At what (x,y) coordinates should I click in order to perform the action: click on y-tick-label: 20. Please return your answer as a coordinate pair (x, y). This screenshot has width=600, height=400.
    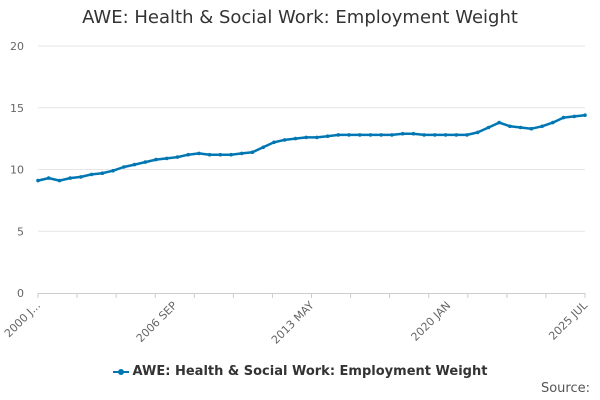
    Looking at the image, I should click on (17, 46).